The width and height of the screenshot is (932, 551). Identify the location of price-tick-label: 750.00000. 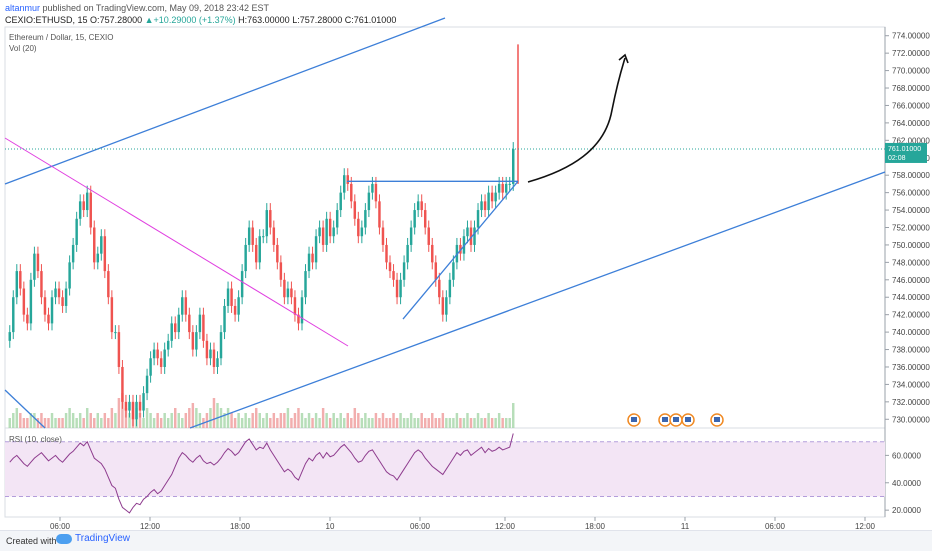
(911, 245).